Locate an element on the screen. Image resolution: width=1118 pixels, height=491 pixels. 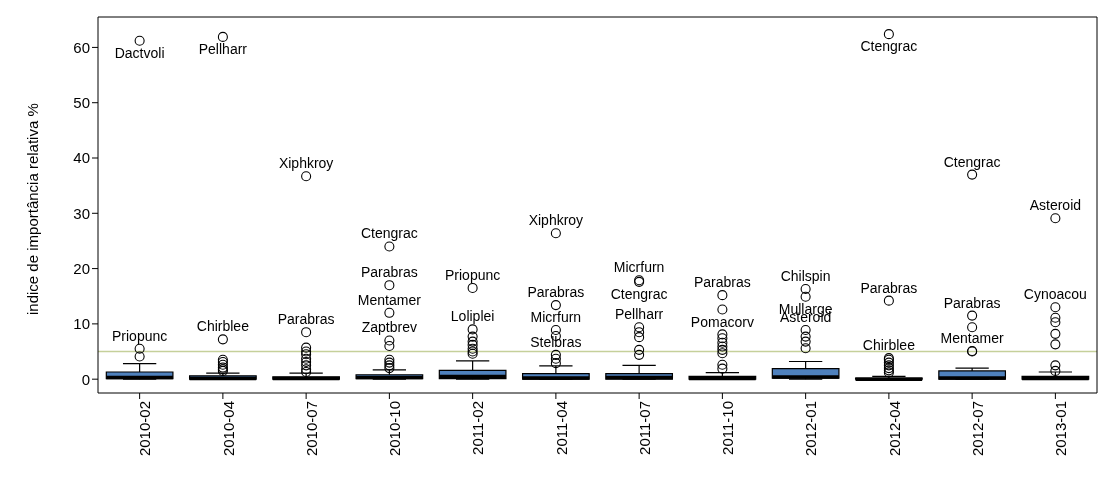
annotation: Zaptbrev is located at coordinates (389, 327).